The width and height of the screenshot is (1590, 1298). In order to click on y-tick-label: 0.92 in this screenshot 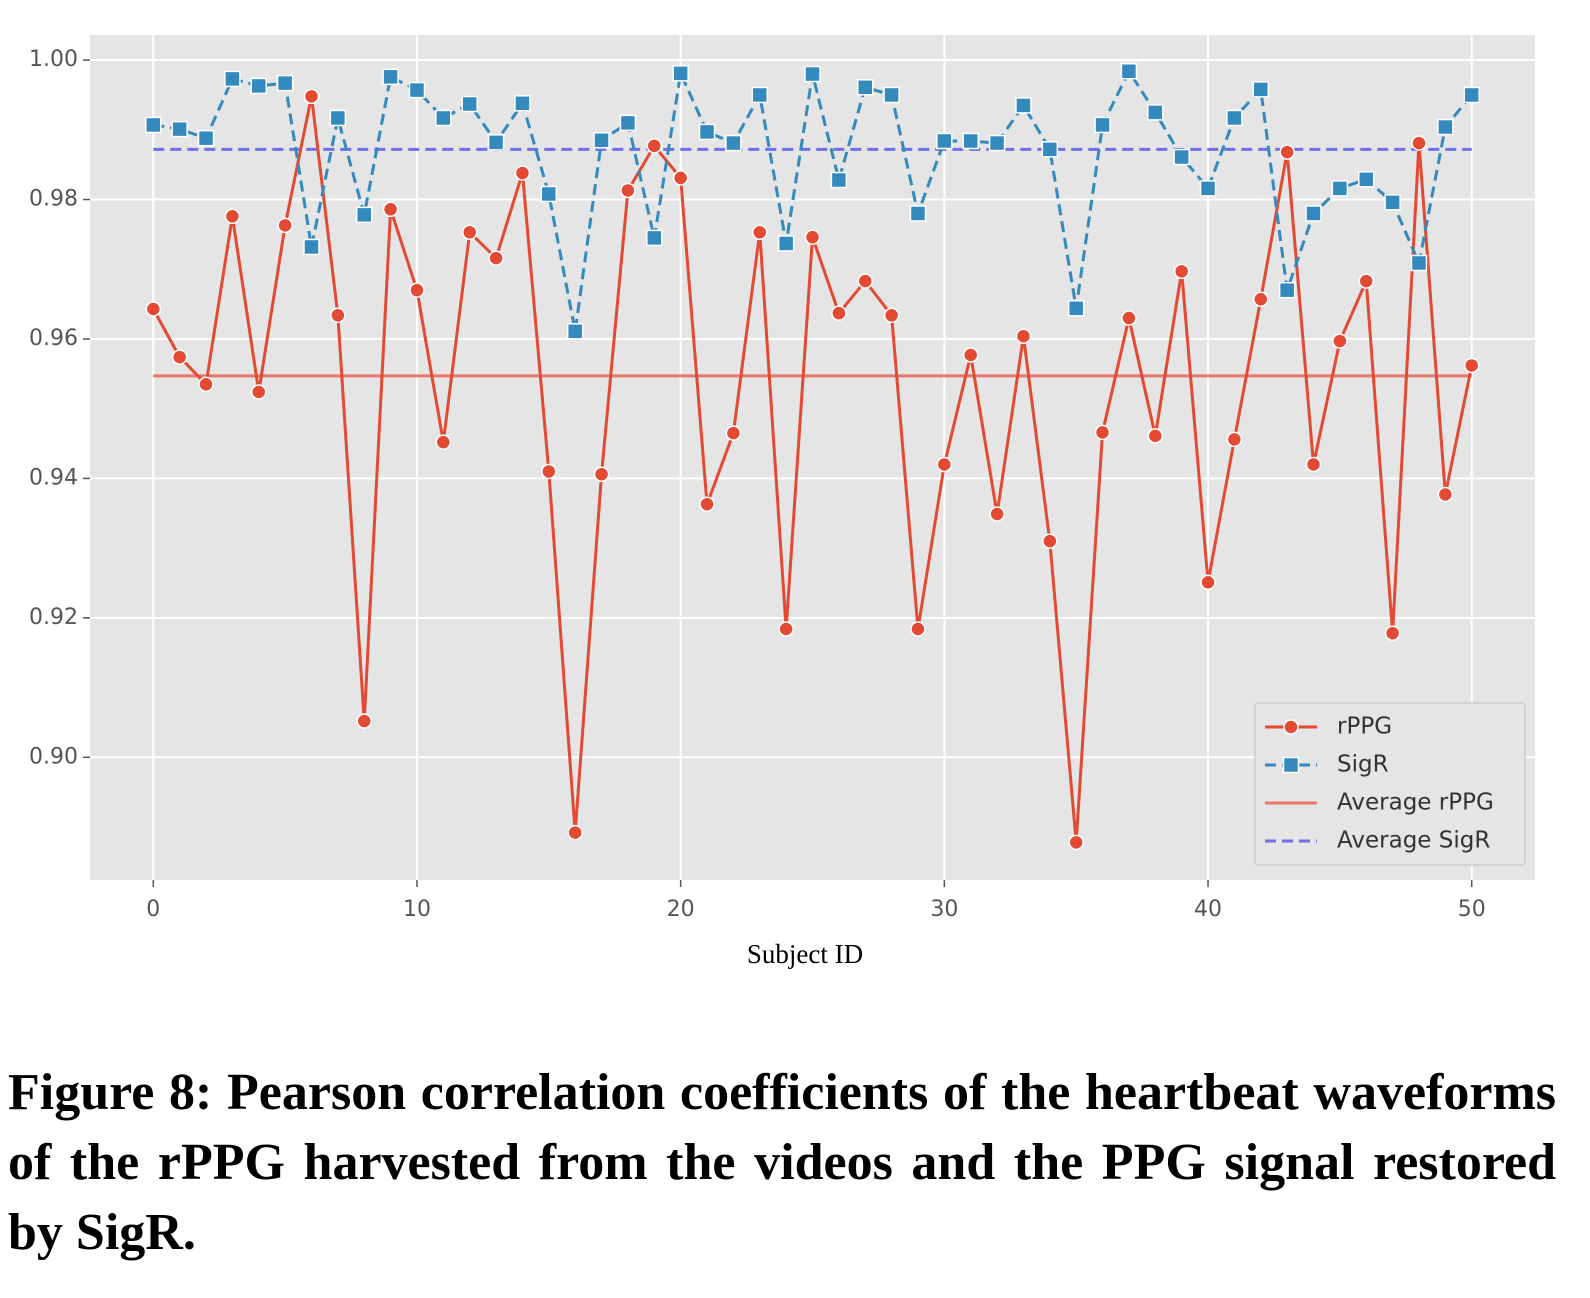, I will do `click(53, 617)`.